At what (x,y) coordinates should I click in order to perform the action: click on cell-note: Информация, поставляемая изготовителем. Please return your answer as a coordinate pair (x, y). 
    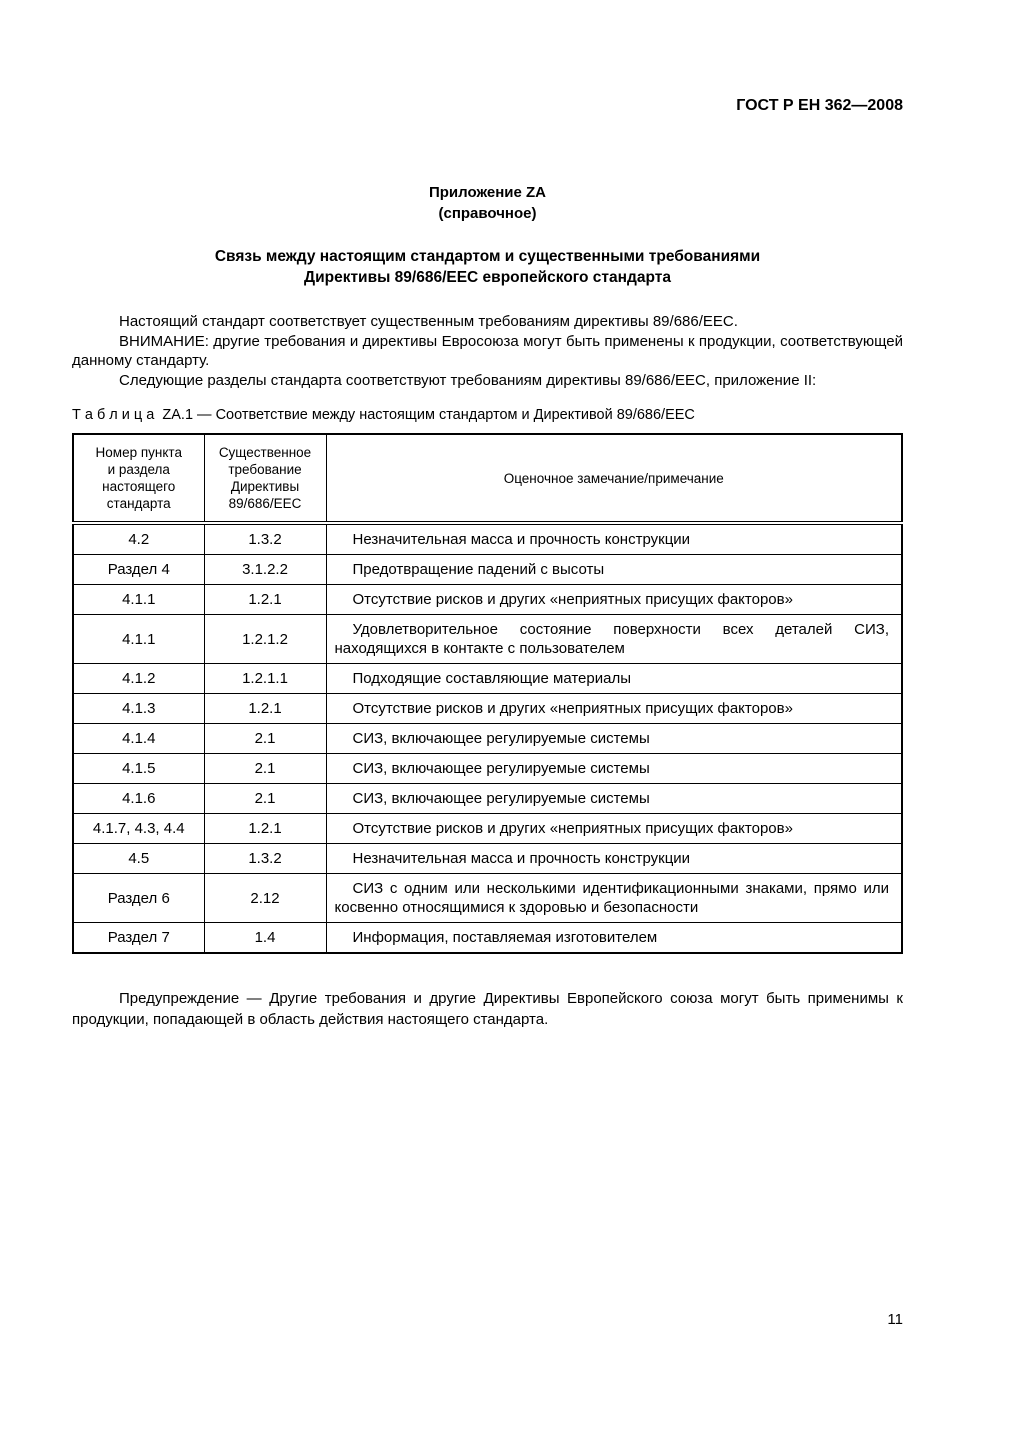
    Looking at the image, I should click on (614, 938).